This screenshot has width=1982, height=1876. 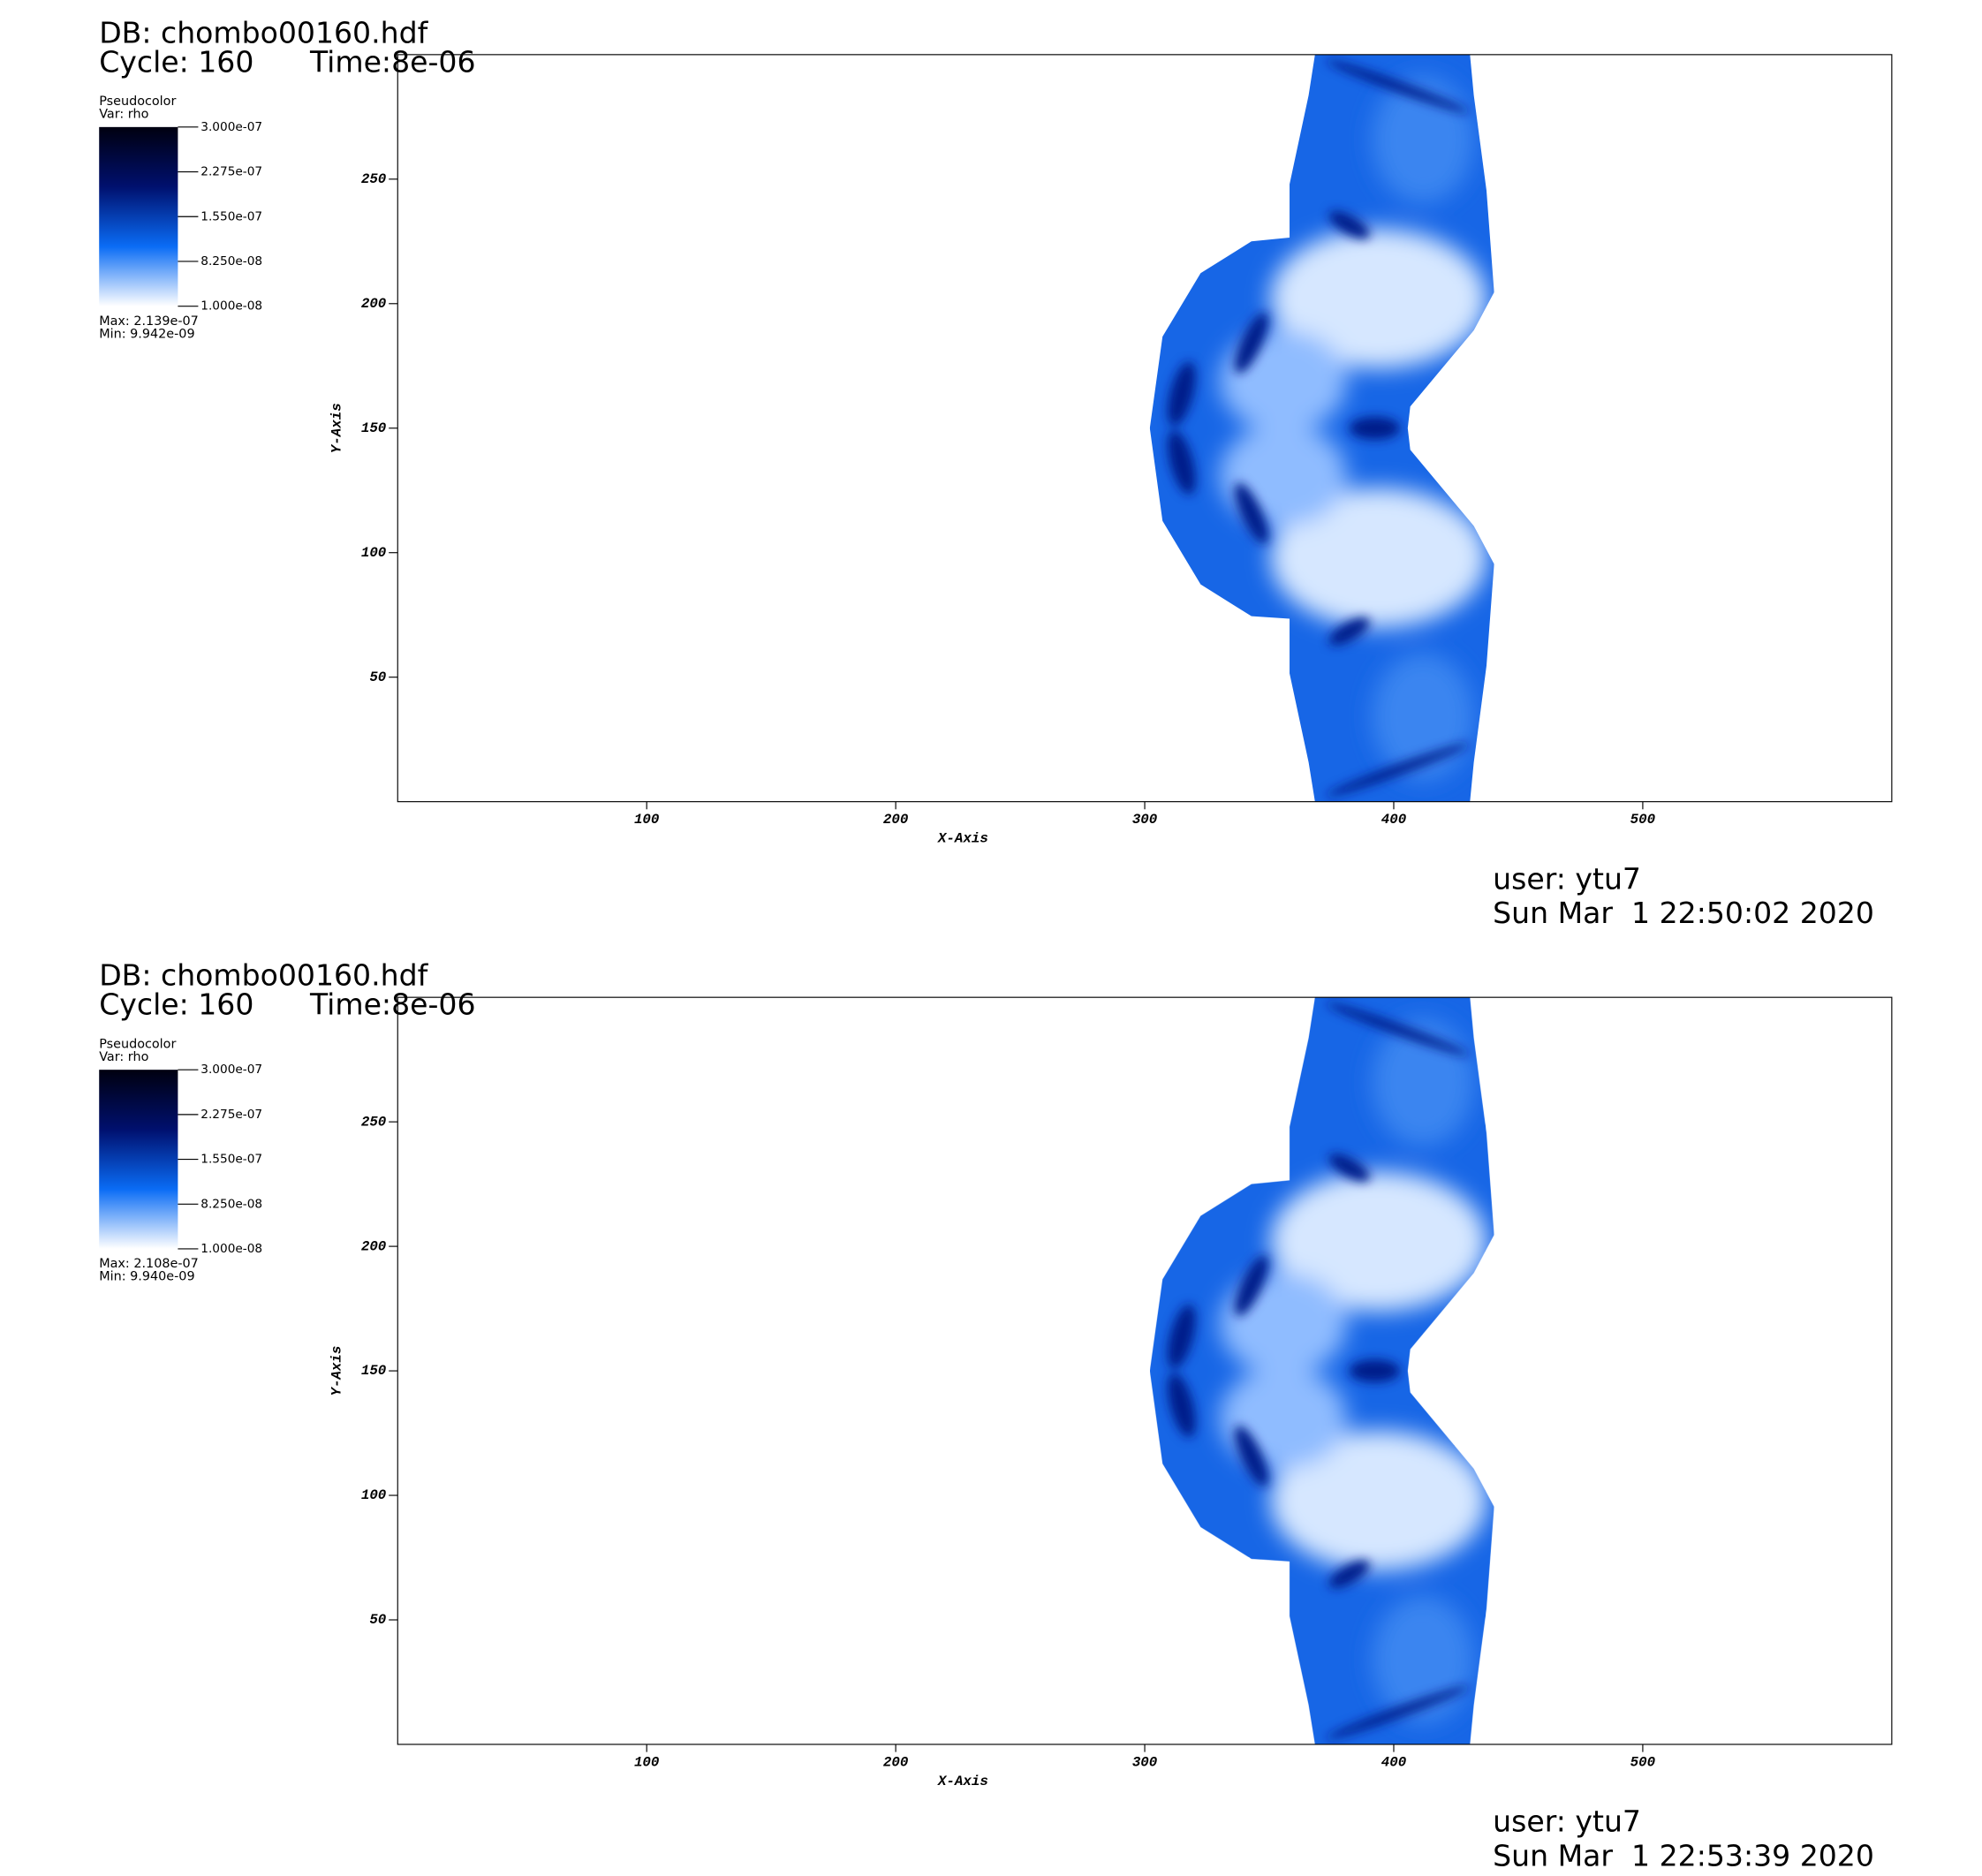 I want to click on min-label: Min: 9.942e-09, so click(x=147, y=334).